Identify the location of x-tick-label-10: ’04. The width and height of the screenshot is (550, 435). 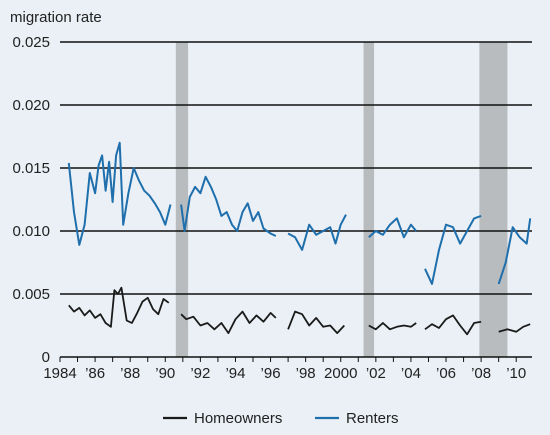
(411, 373).